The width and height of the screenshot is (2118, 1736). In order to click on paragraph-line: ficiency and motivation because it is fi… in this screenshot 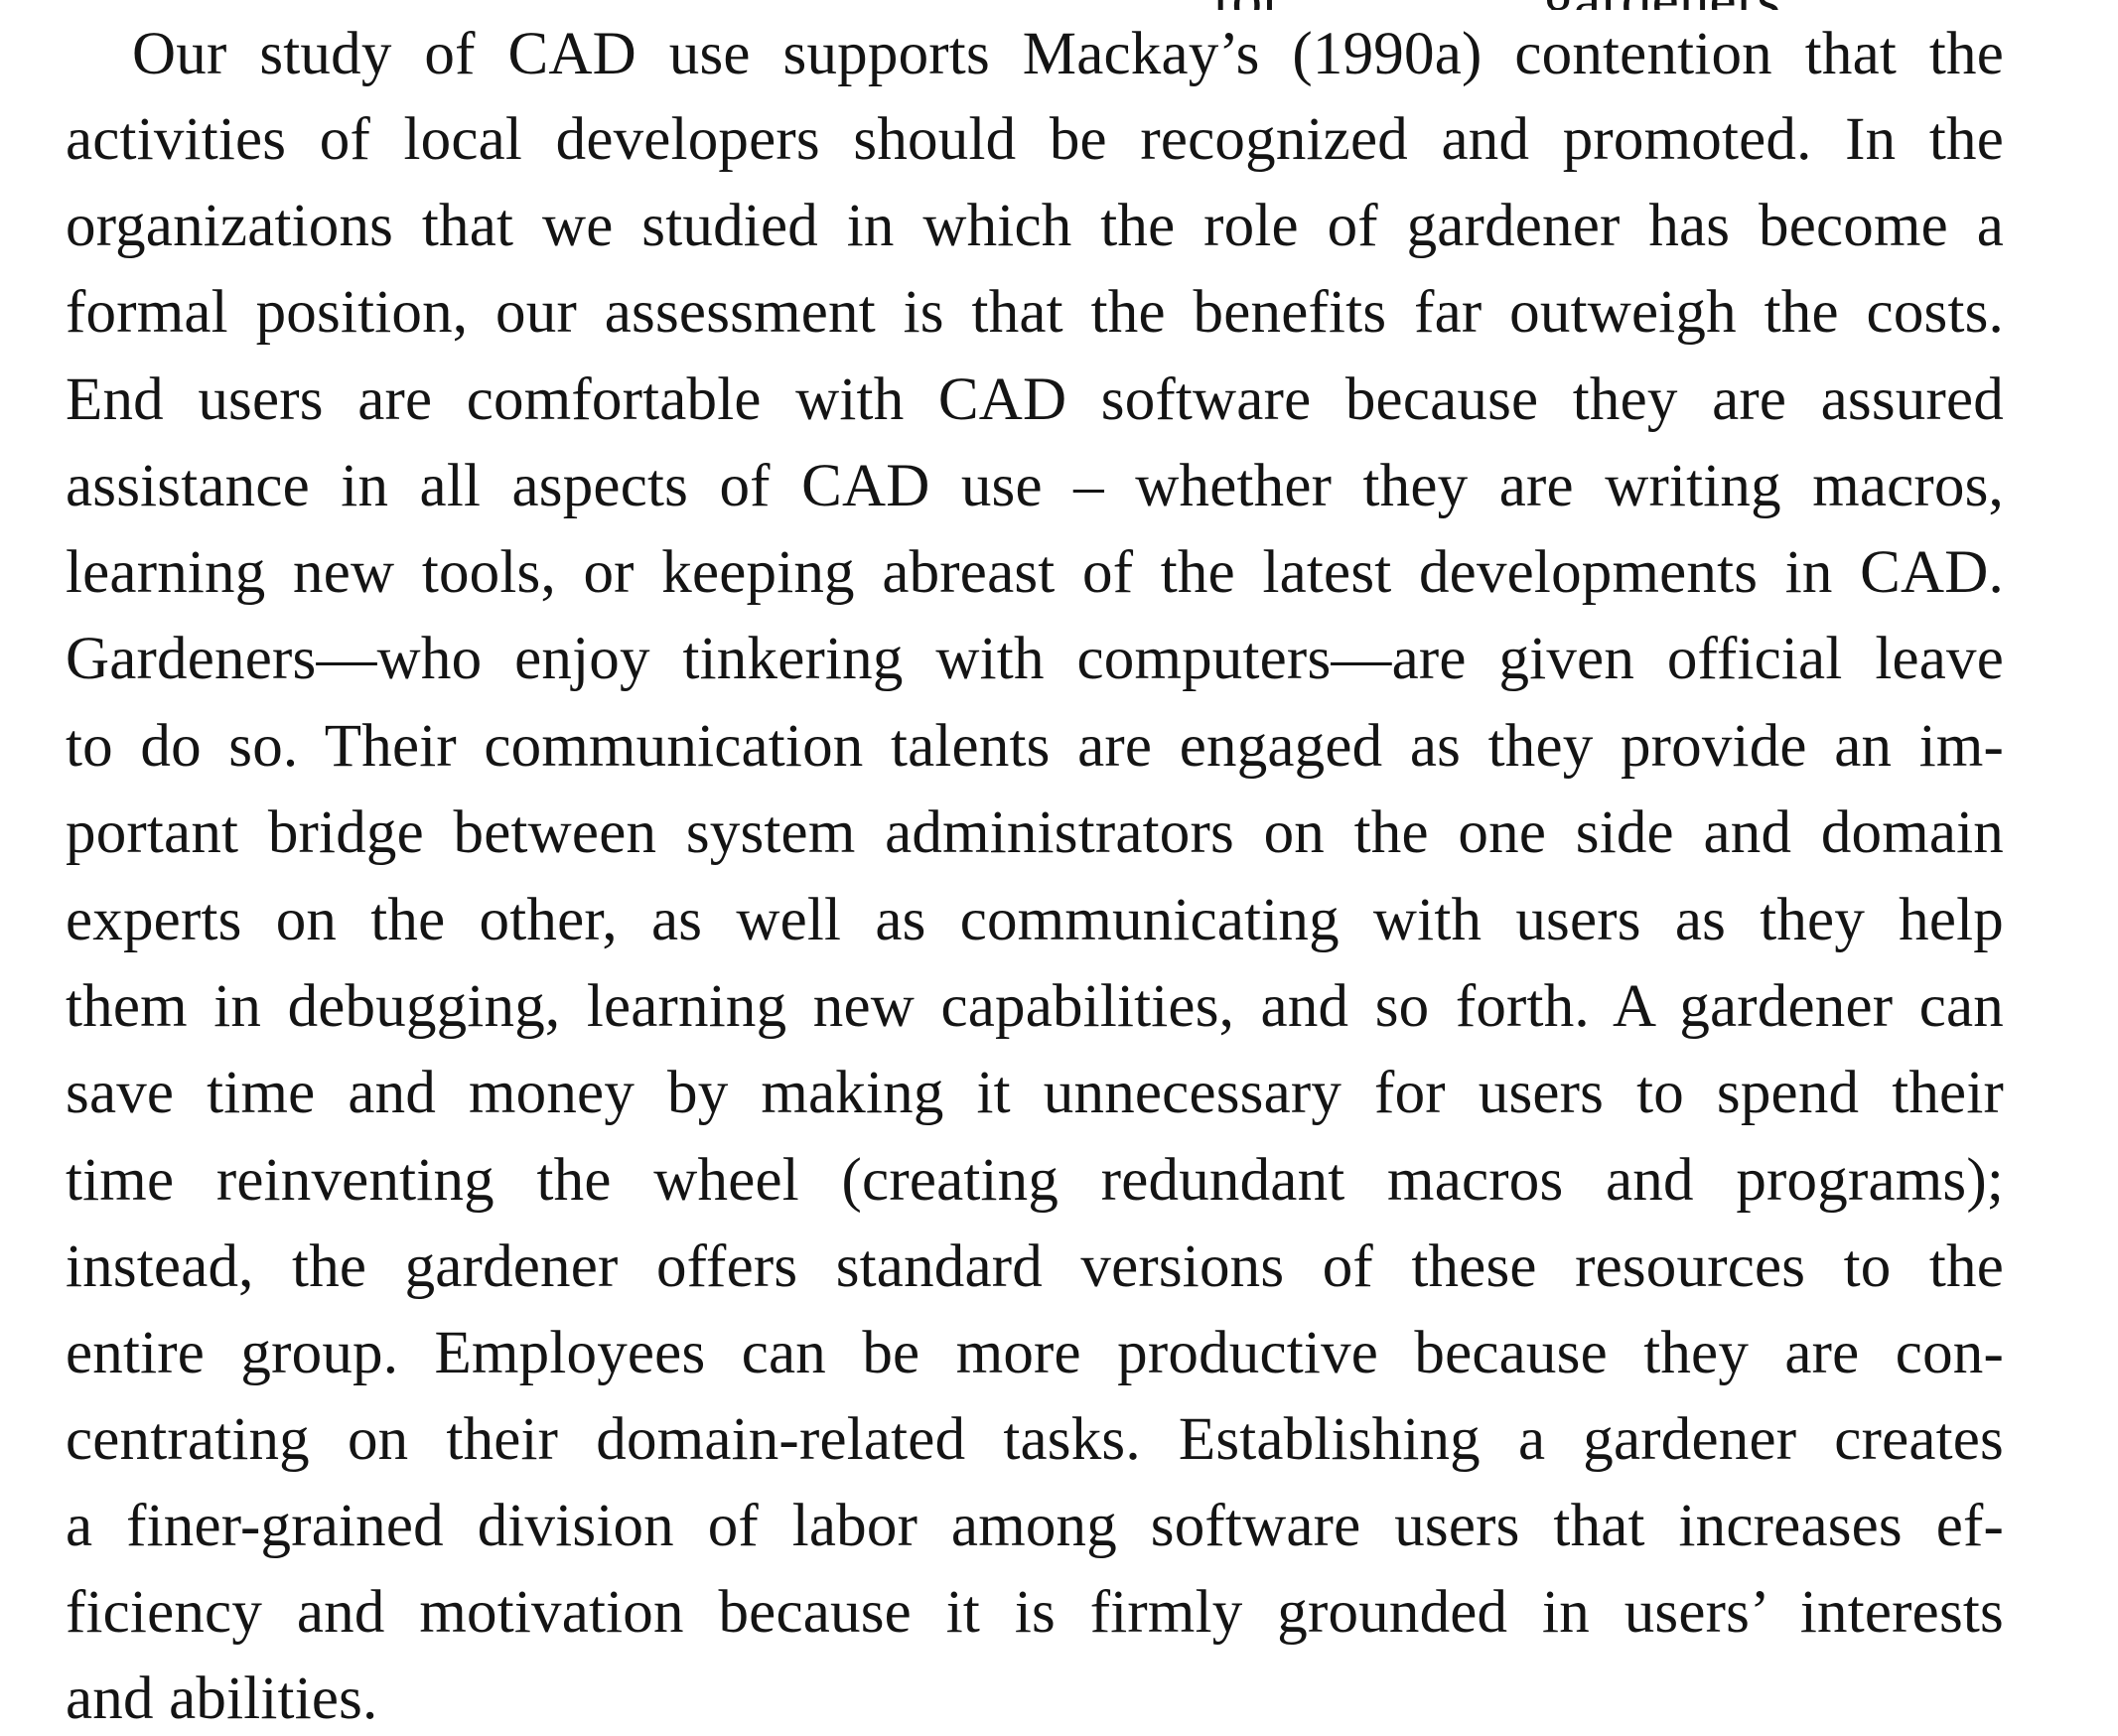, I will do `click(1035, 1612)`.